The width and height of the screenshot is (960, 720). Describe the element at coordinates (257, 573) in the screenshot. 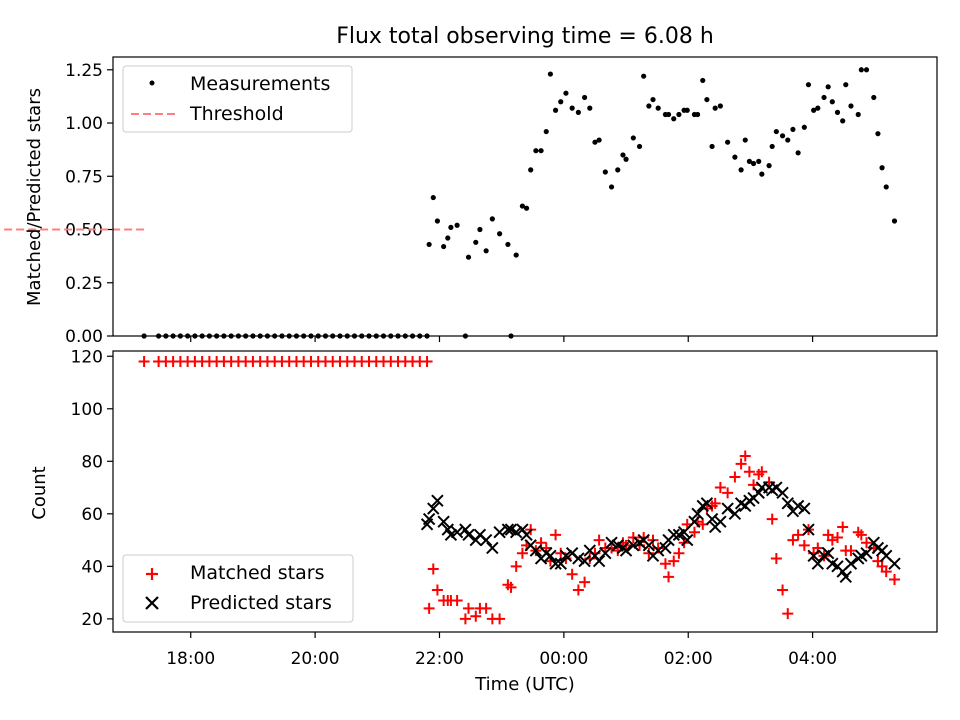

I see `legend-matched-label: Matched stars` at that location.